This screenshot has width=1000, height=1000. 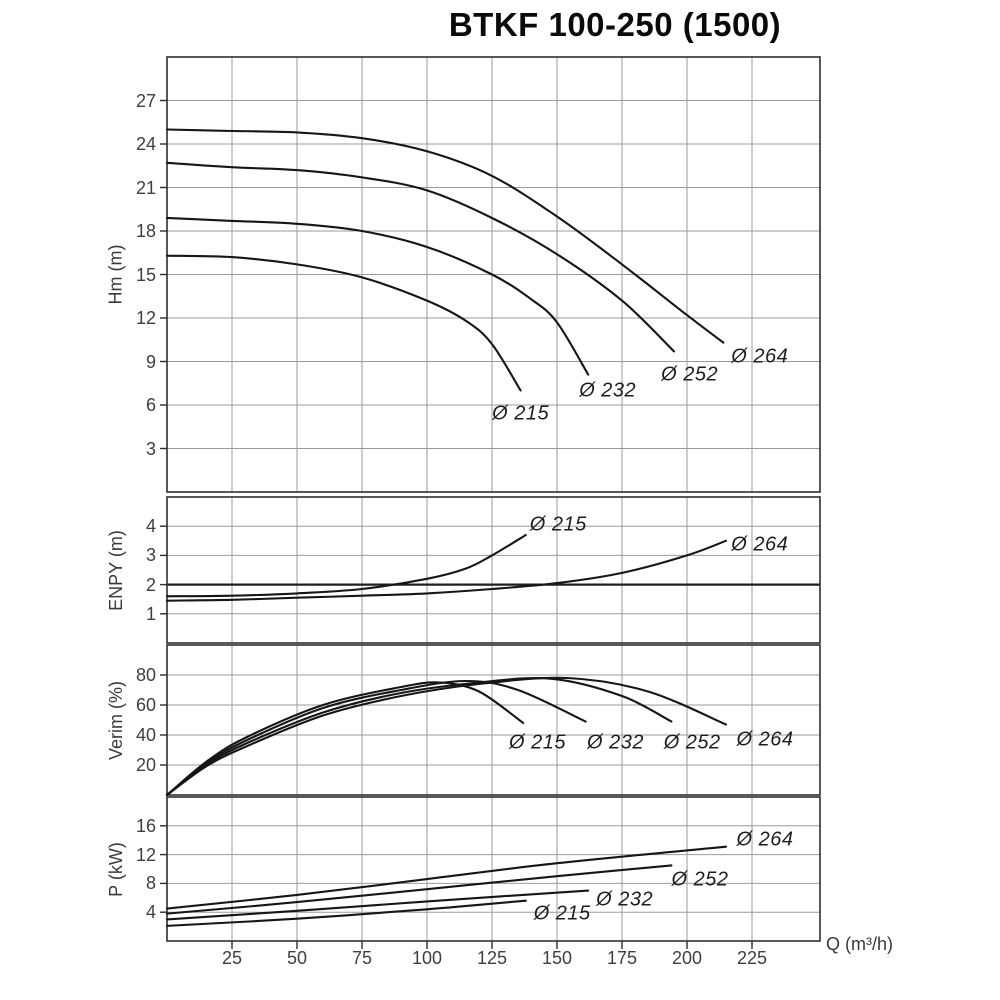 I want to click on curve-label-power-264: Ø 264, so click(x=765, y=839).